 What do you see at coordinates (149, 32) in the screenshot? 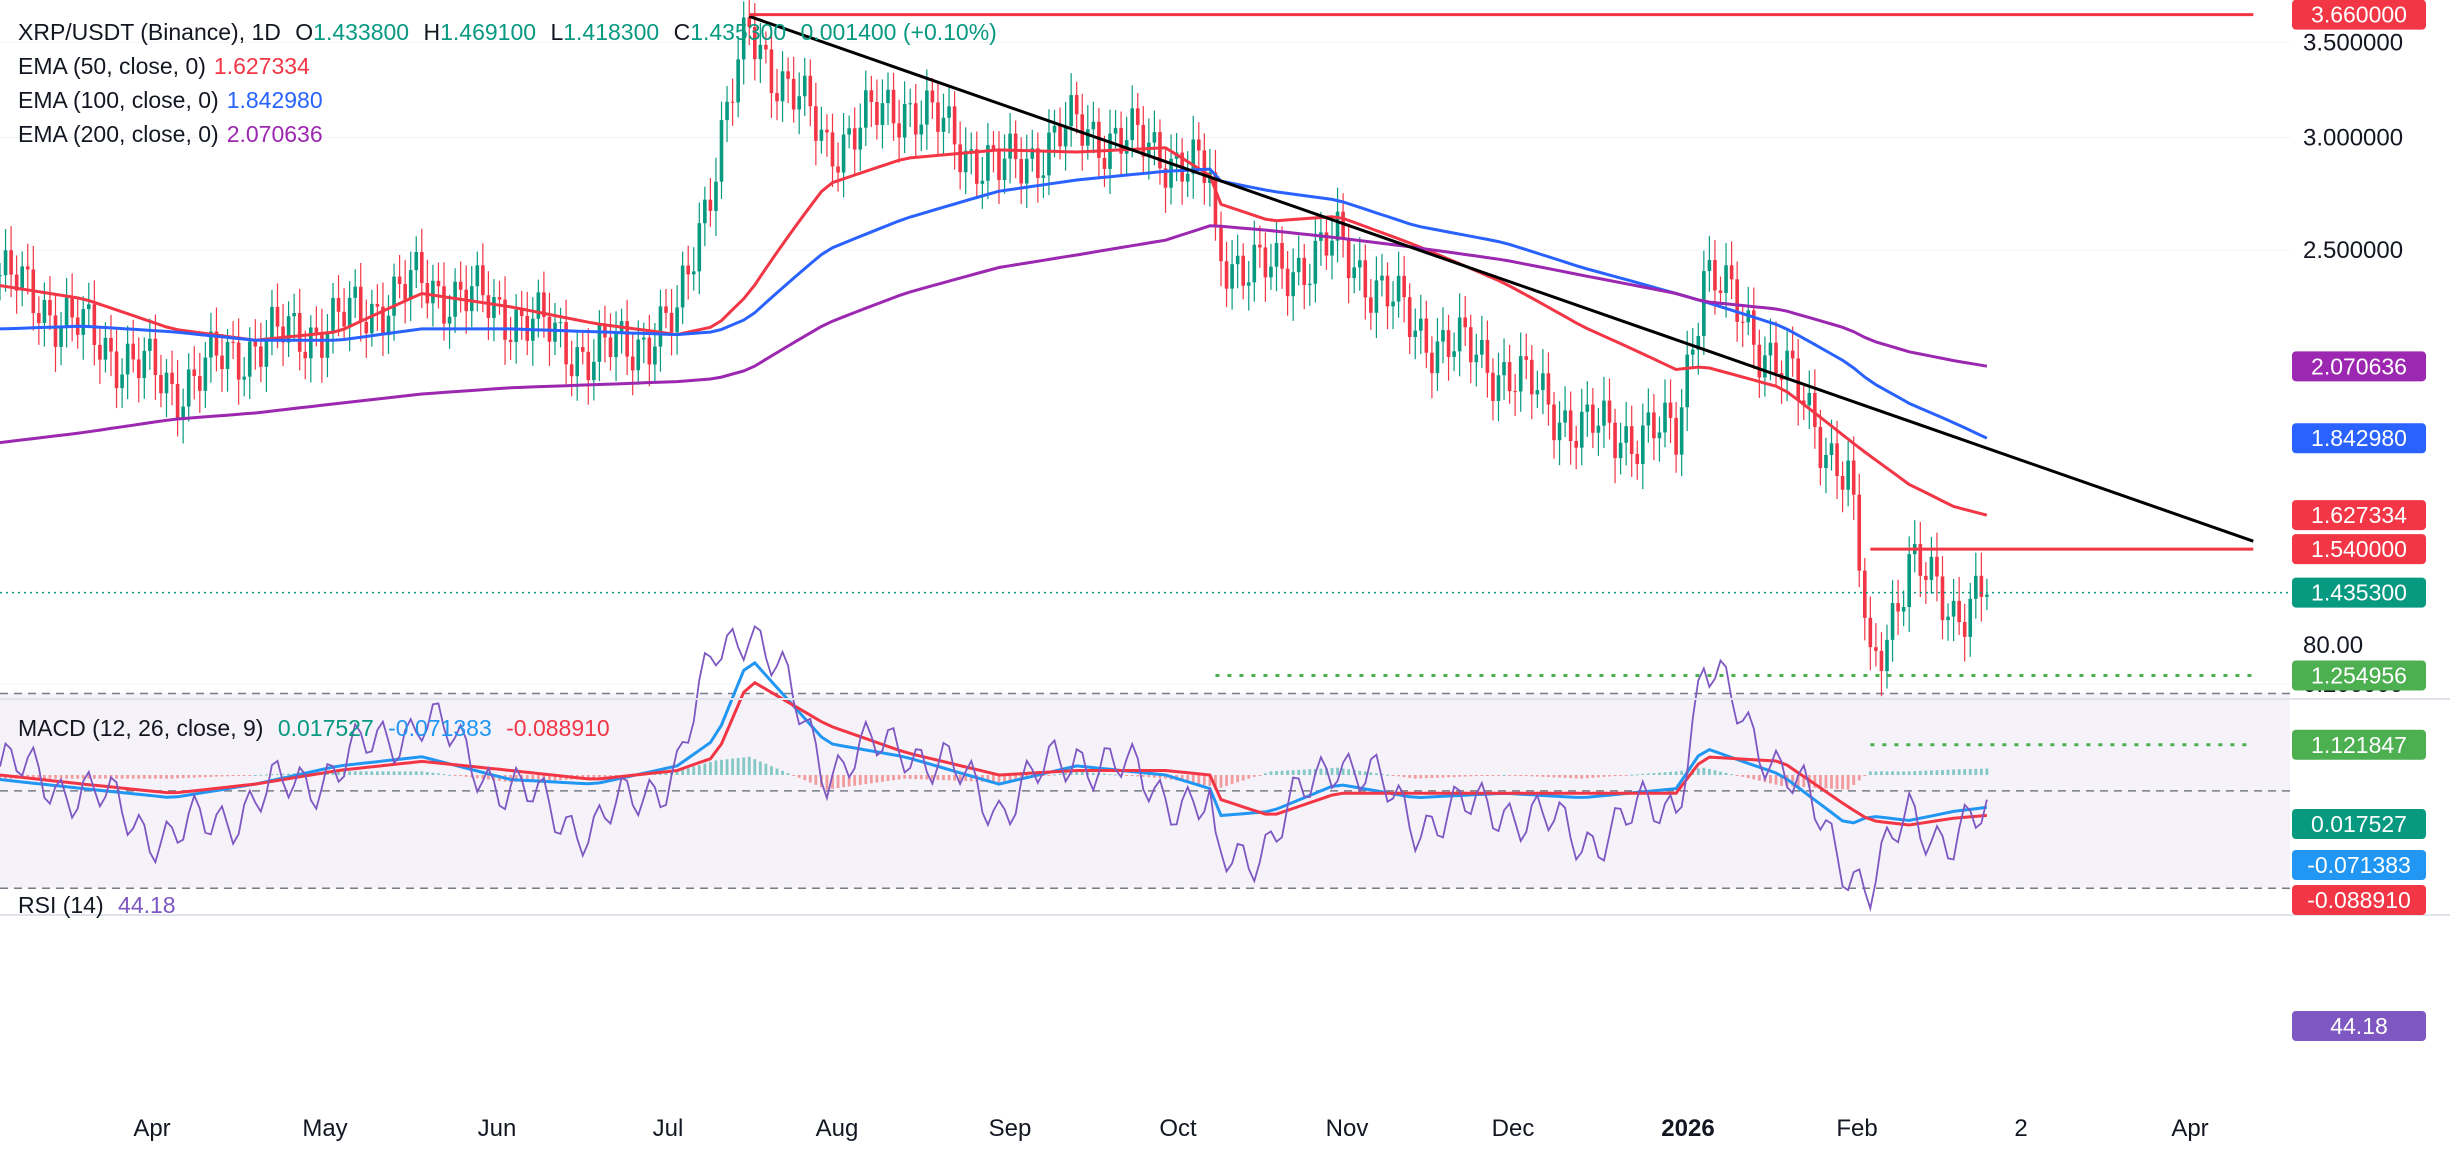
I see `symbol-title: XRP/USDT (Binance), 1D` at bounding box center [149, 32].